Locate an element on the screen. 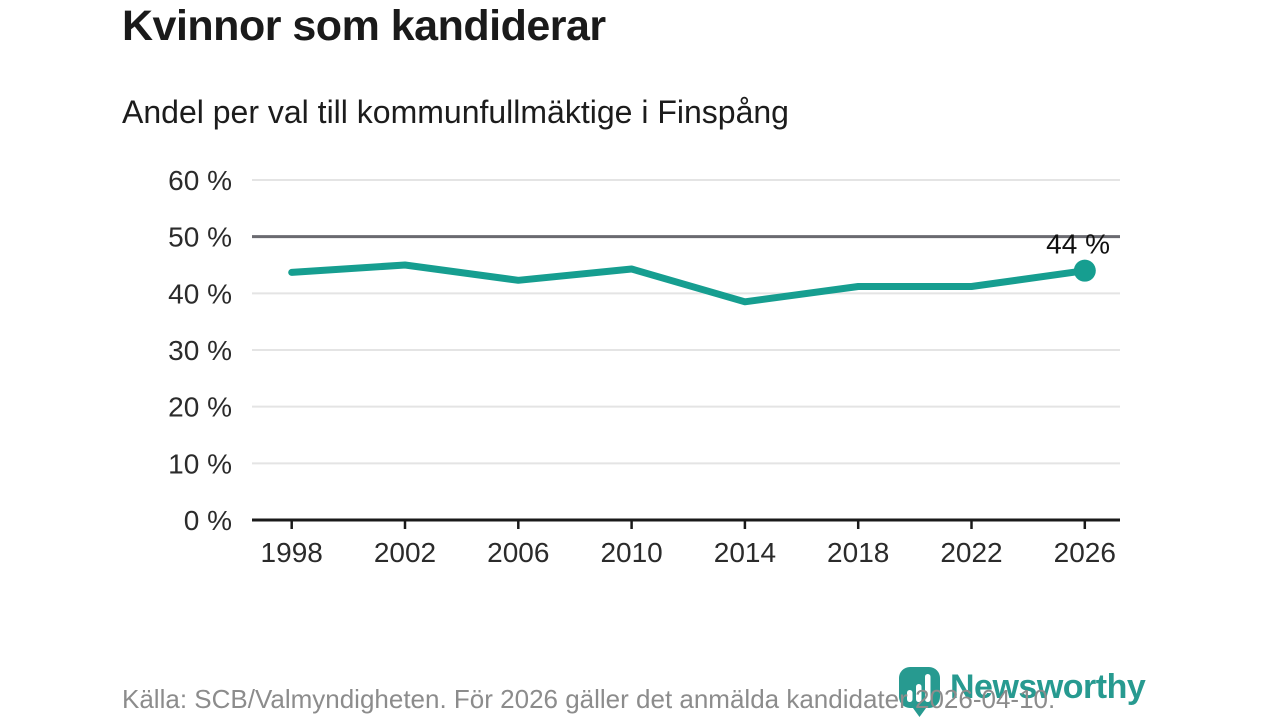 The width and height of the screenshot is (1280, 720). x-axis-label: 2022 is located at coordinates (971, 552).